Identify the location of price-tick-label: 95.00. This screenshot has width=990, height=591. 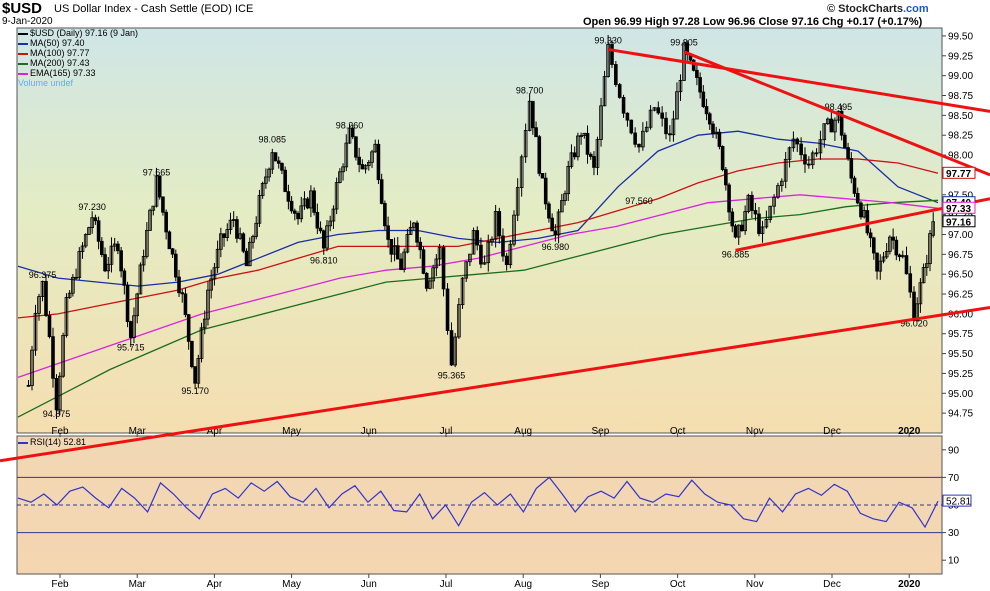
(960, 394).